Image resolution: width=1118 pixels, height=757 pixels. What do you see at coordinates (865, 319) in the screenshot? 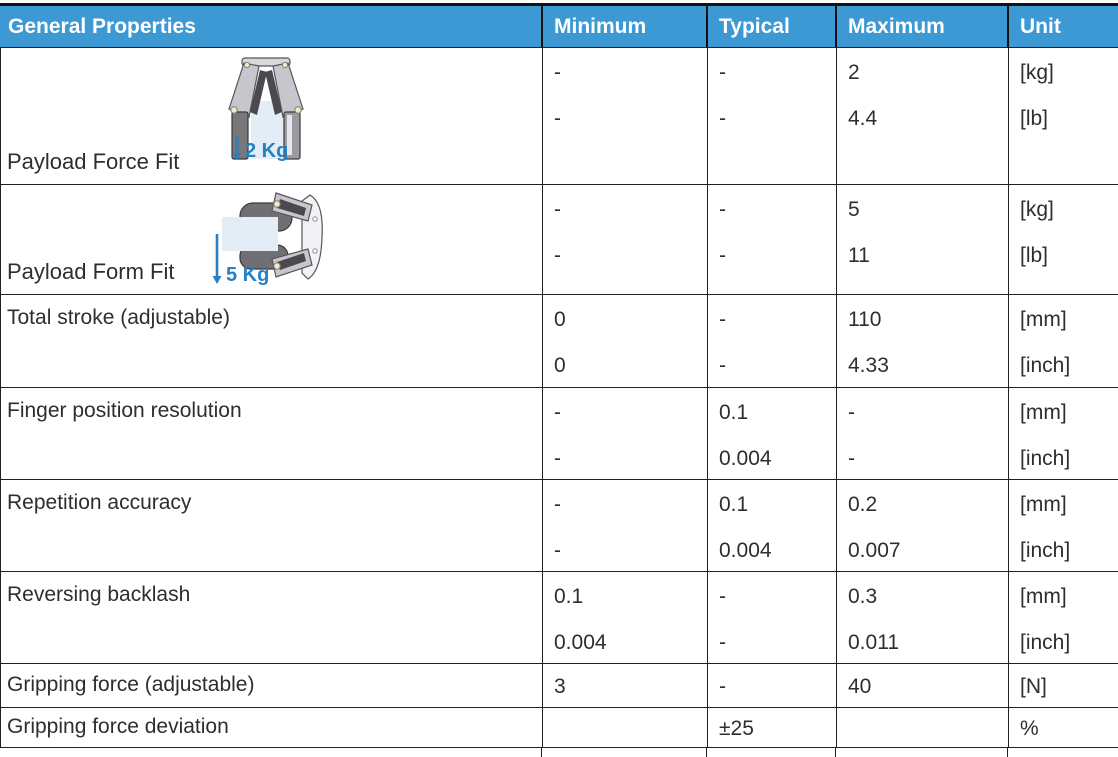
I see `value: 110` at bounding box center [865, 319].